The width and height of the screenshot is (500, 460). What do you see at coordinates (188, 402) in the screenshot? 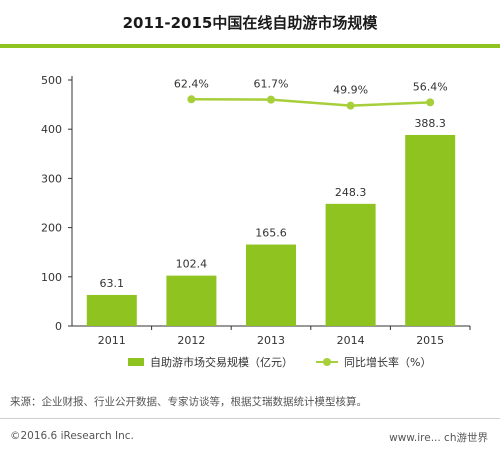
I see `source-note: 来源：企业财报、行业公开数据、专家访谈等，根据艾瑞数据统计模型核算。` at bounding box center [188, 402].